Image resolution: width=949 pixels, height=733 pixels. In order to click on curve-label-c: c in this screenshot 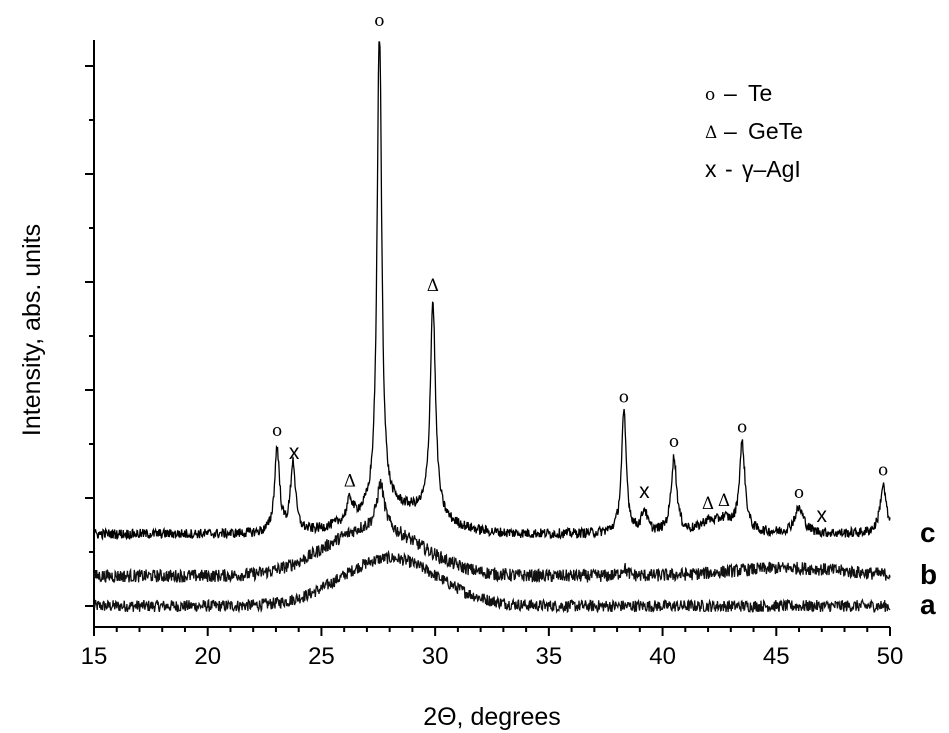, I will do `click(928, 532)`.